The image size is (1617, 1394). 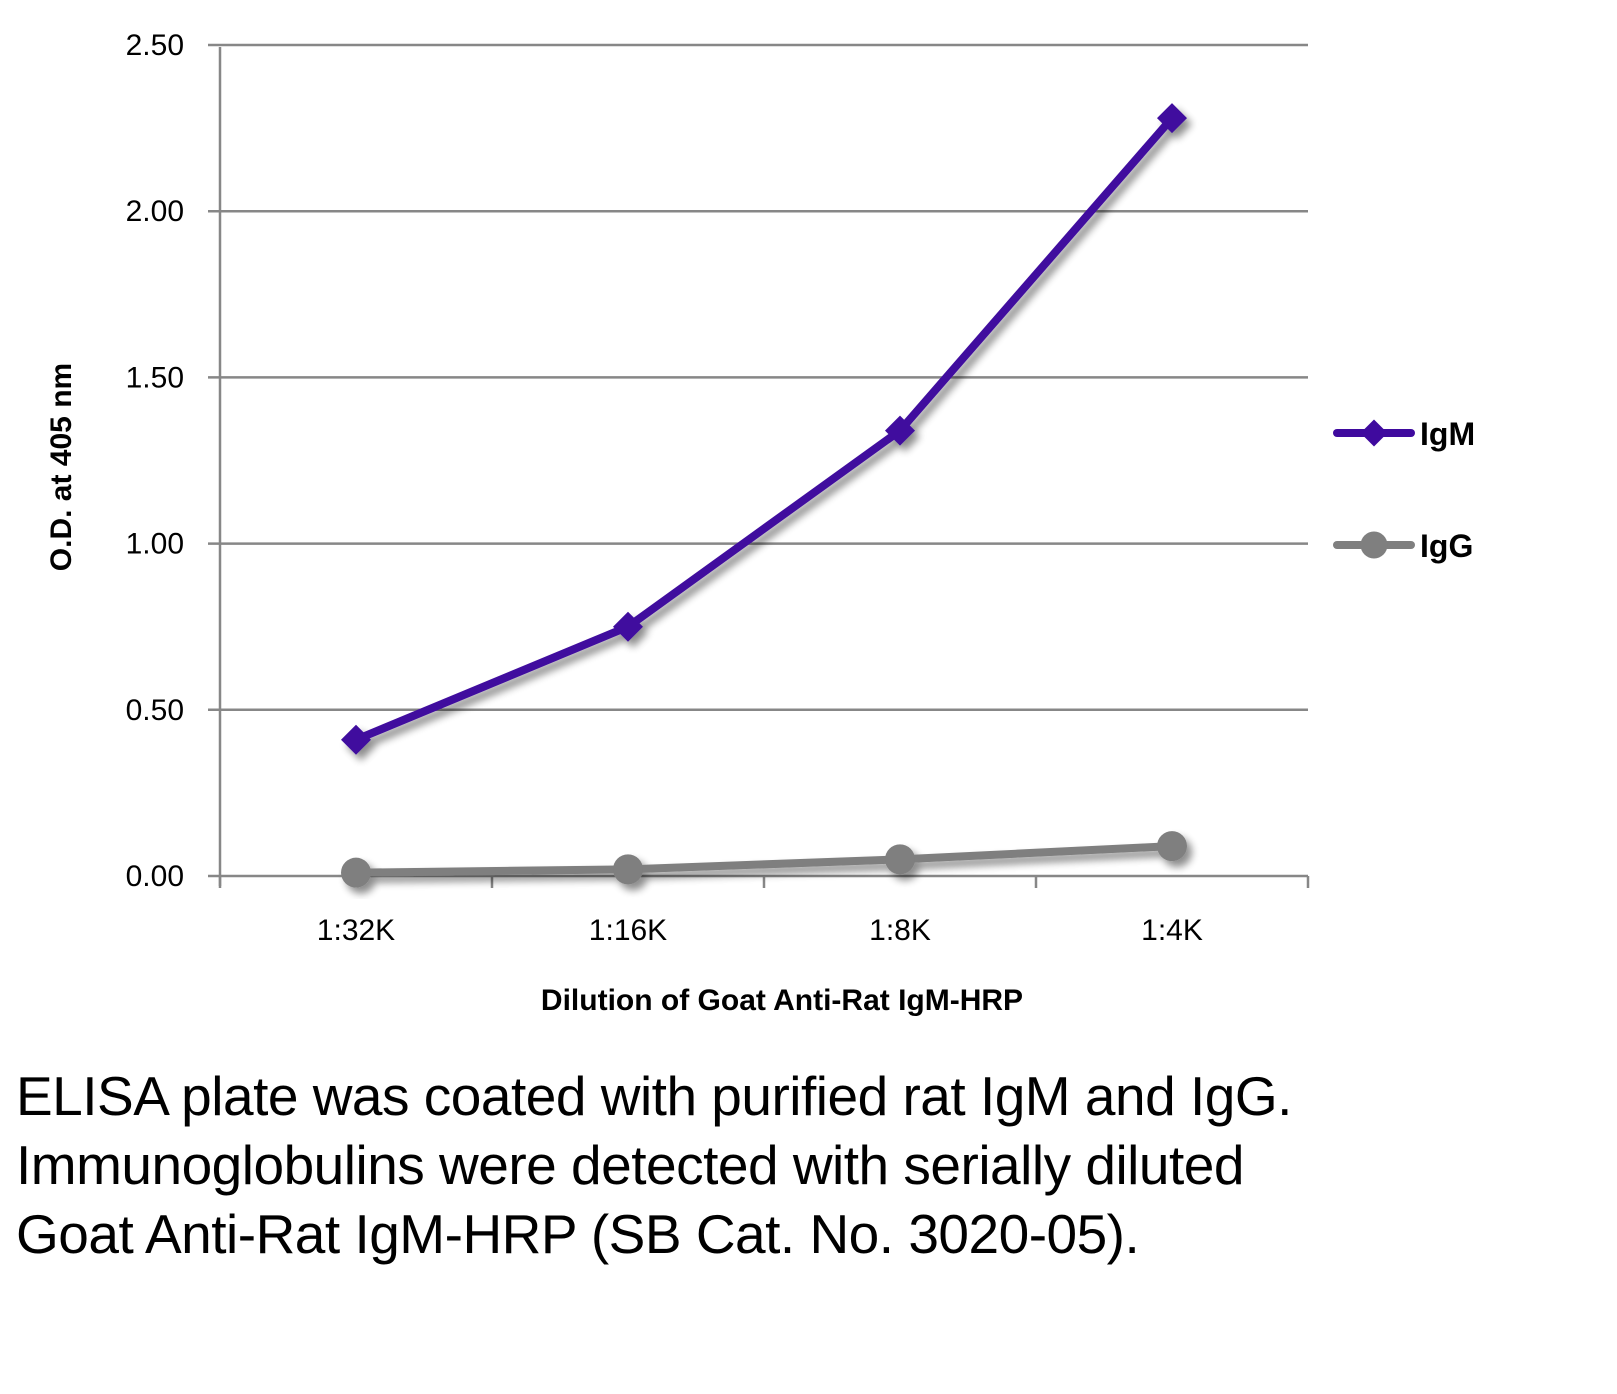 I want to click on x-tick-label: 1:16K, so click(x=628, y=930).